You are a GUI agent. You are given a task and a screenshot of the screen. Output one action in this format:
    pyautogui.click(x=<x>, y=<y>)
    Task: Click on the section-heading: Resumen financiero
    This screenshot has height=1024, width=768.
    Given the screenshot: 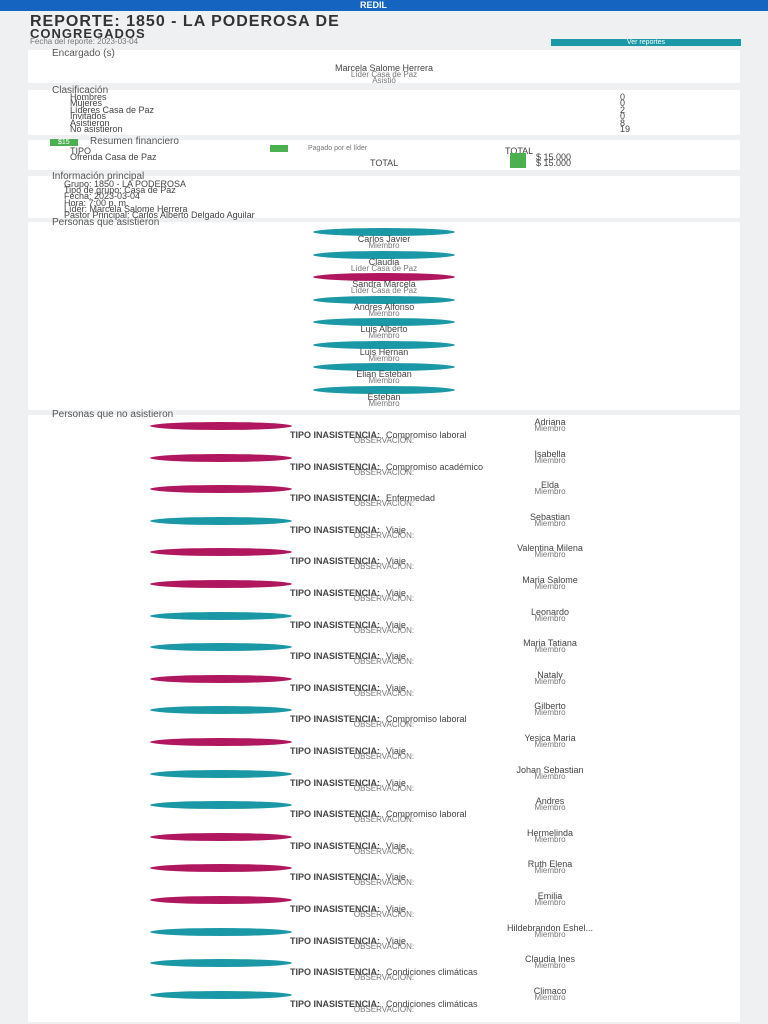 What is the action you would take?
    pyautogui.click(x=134, y=141)
    